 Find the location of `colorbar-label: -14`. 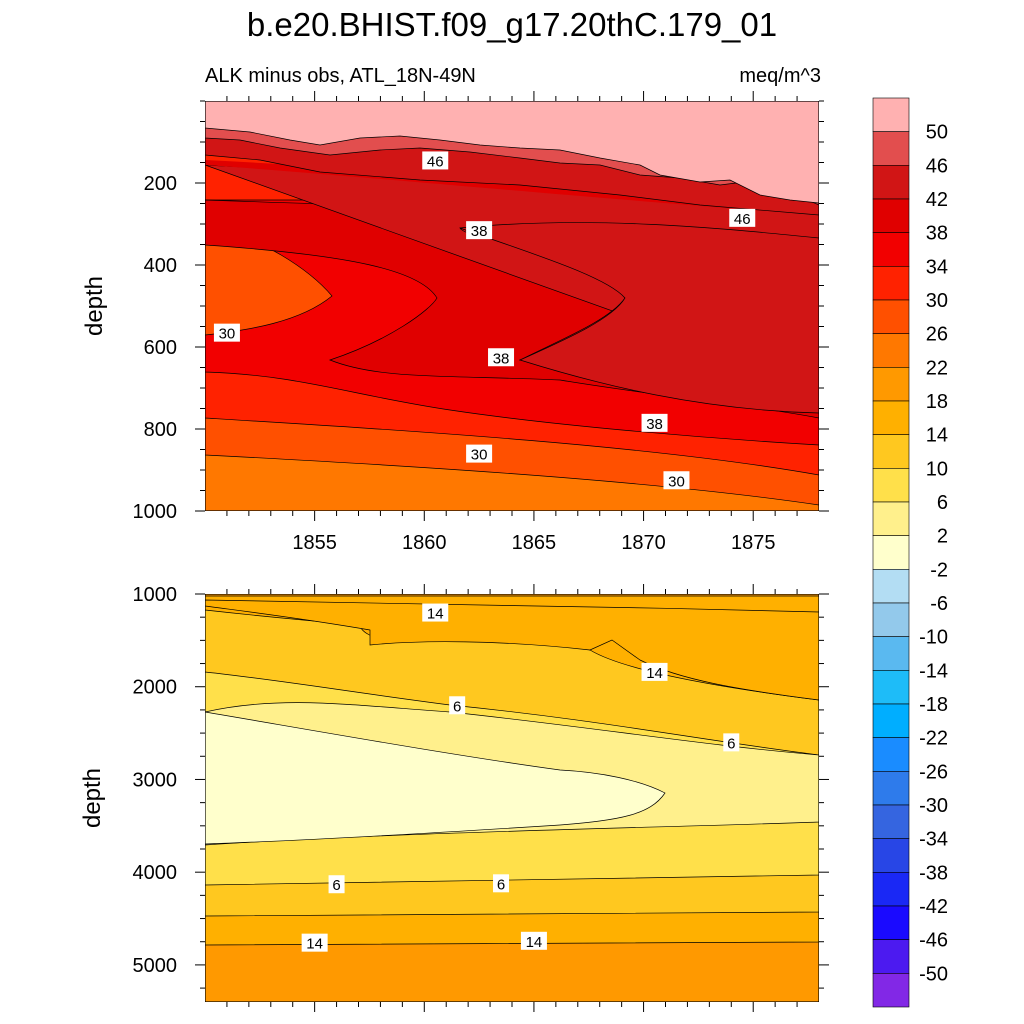

colorbar-label: -14 is located at coordinates (933, 671).